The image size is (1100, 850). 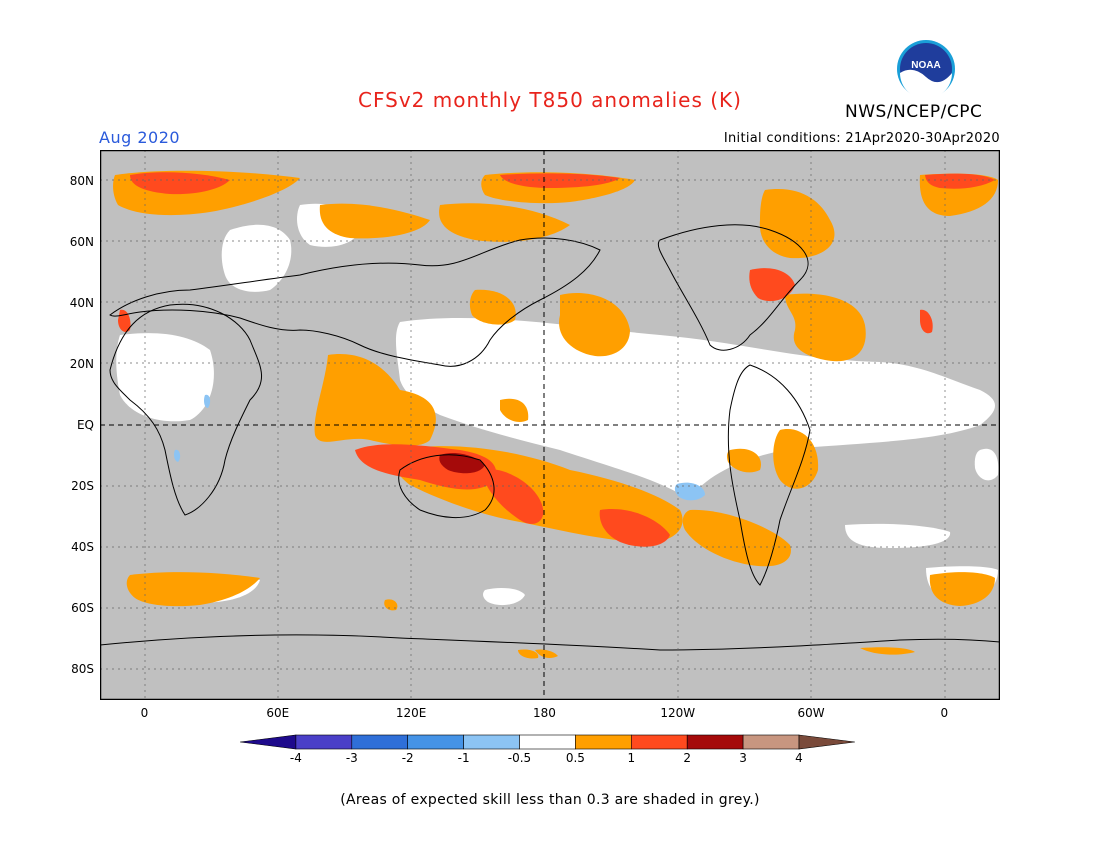 I want to click on lon-label: 120W, so click(x=678, y=713).